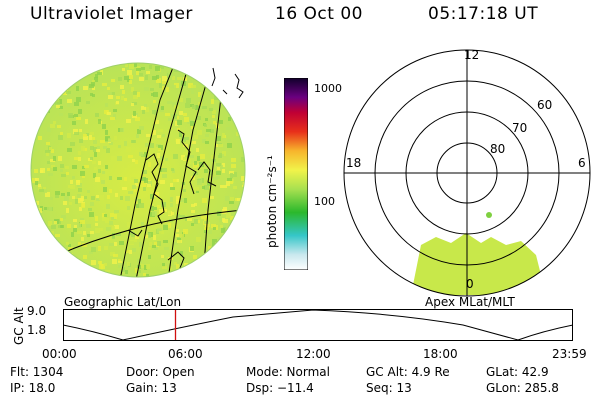 The width and height of the screenshot is (600, 400). What do you see at coordinates (313, 354) in the screenshot?
I see `time-tick-1200: 12:00` at bounding box center [313, 354].